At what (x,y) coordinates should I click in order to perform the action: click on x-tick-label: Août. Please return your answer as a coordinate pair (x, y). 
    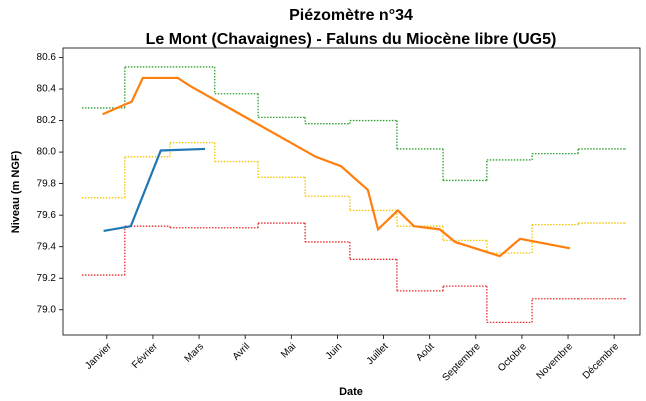
    Looking at the image, I should click on (425, 352).